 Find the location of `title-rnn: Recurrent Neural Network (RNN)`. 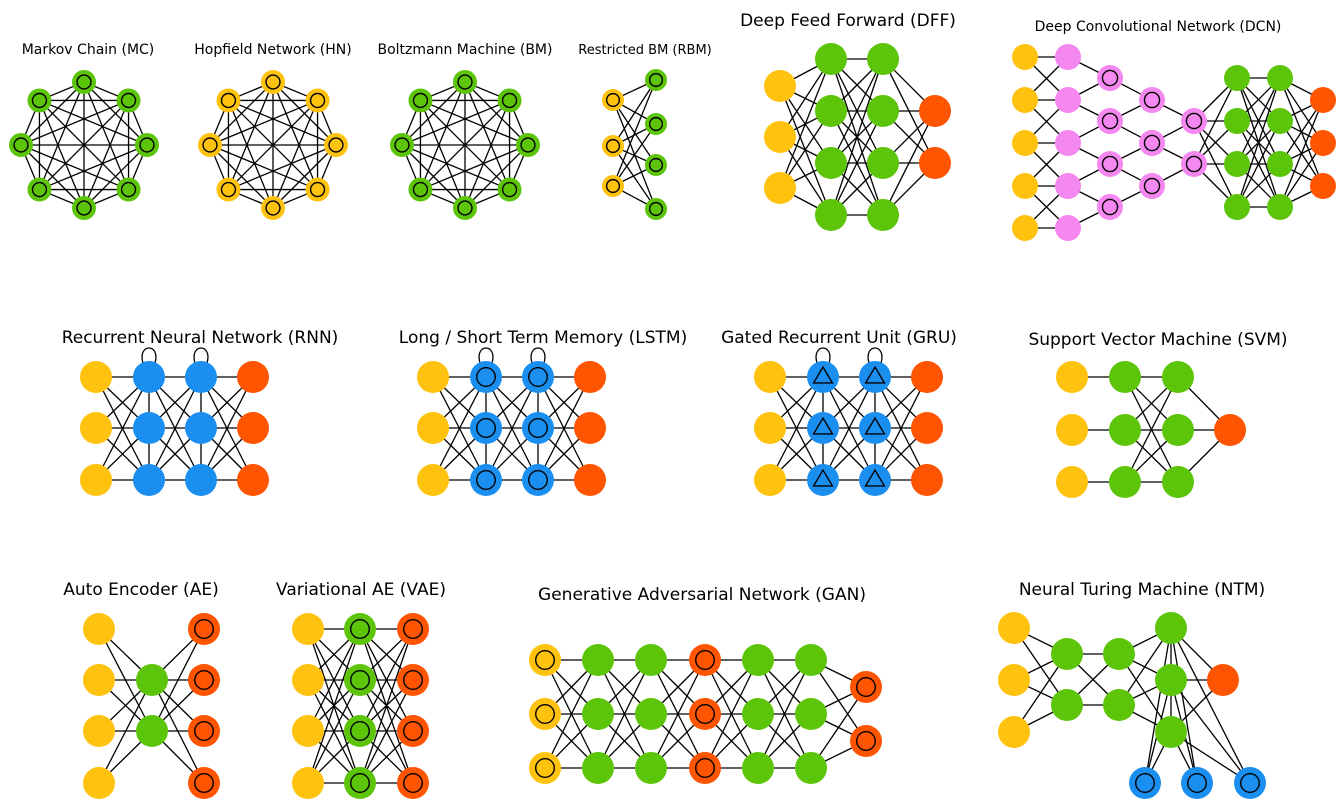

title-rnn: Recurrent Neural Network (RNN) is located at coordinates (200, 338).